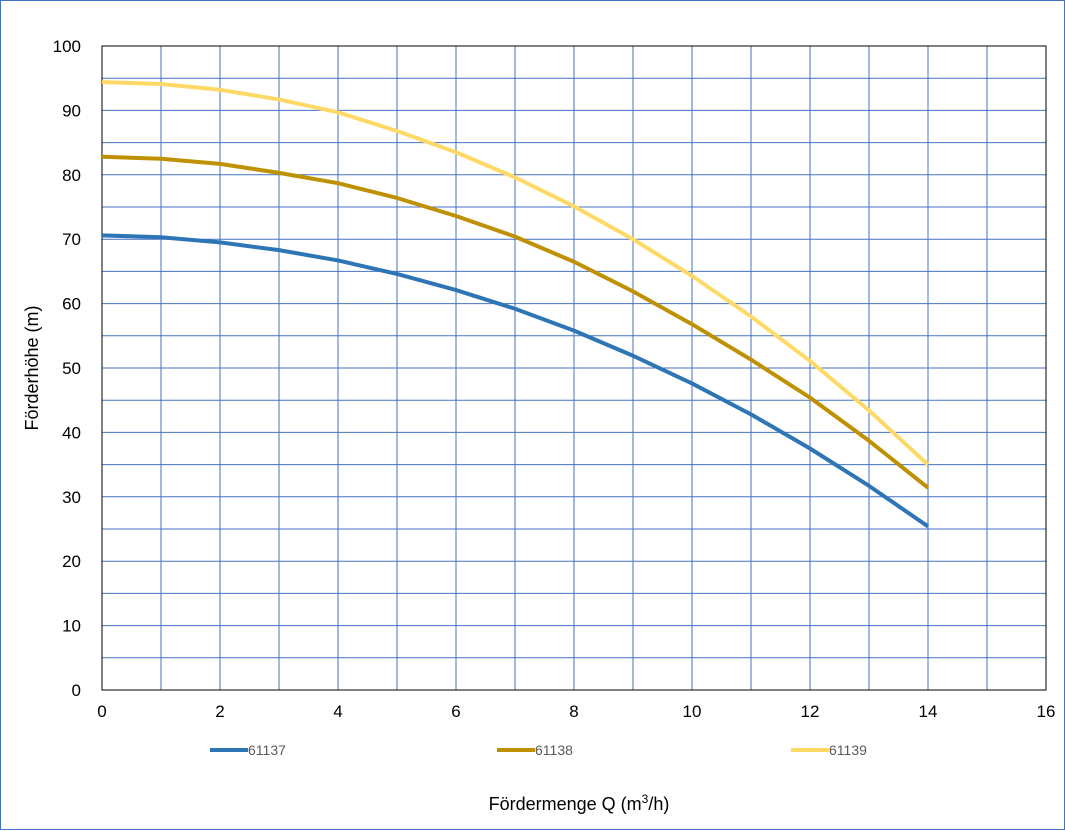  I want to click on x-axis-title: Fördermenge Q (m3/h), so click(579, 803).